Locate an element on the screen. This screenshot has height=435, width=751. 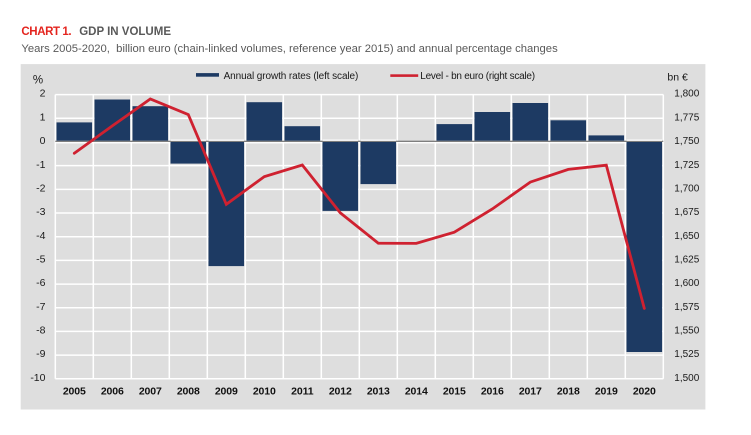
svg-text: -4 is located at coordinates (40, 236).